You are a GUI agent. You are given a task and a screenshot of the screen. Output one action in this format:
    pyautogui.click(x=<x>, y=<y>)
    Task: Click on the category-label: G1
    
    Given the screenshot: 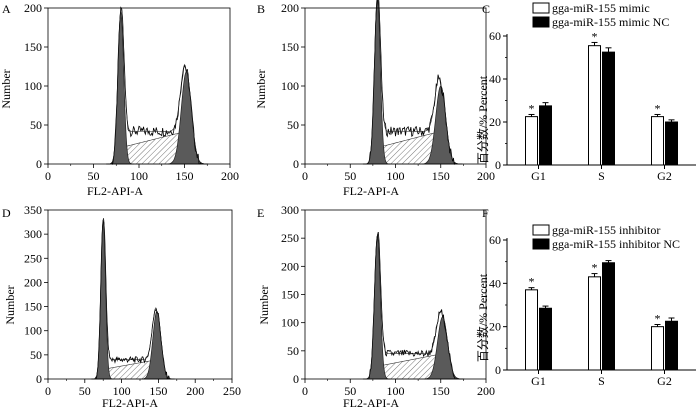 What is the action you would take?
    pyautogui.click(x=538, y=176)
    